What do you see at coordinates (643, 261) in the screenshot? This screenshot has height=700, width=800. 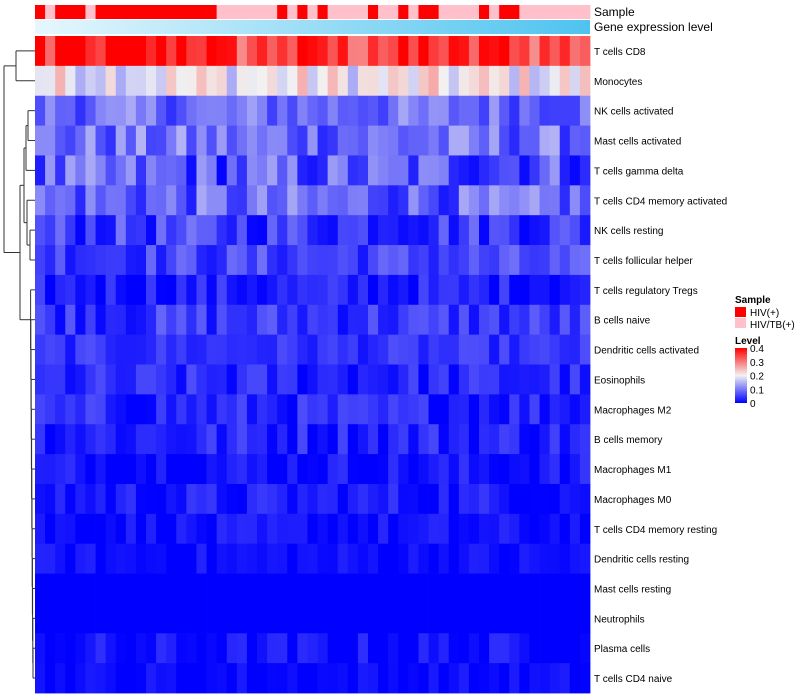 I see `row-label: T cells follicular helper` at bounding box center [643, 261].